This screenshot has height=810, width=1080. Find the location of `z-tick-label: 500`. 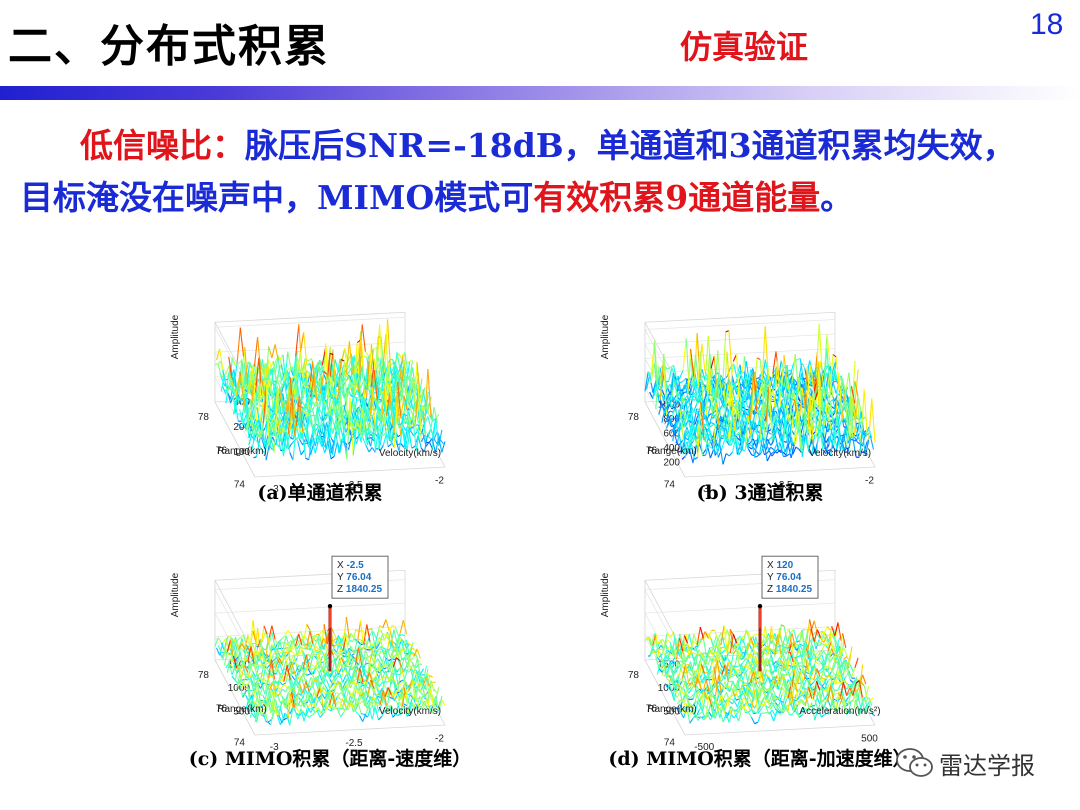

z-tick-label: 500 is located at coordinates (671, 712).